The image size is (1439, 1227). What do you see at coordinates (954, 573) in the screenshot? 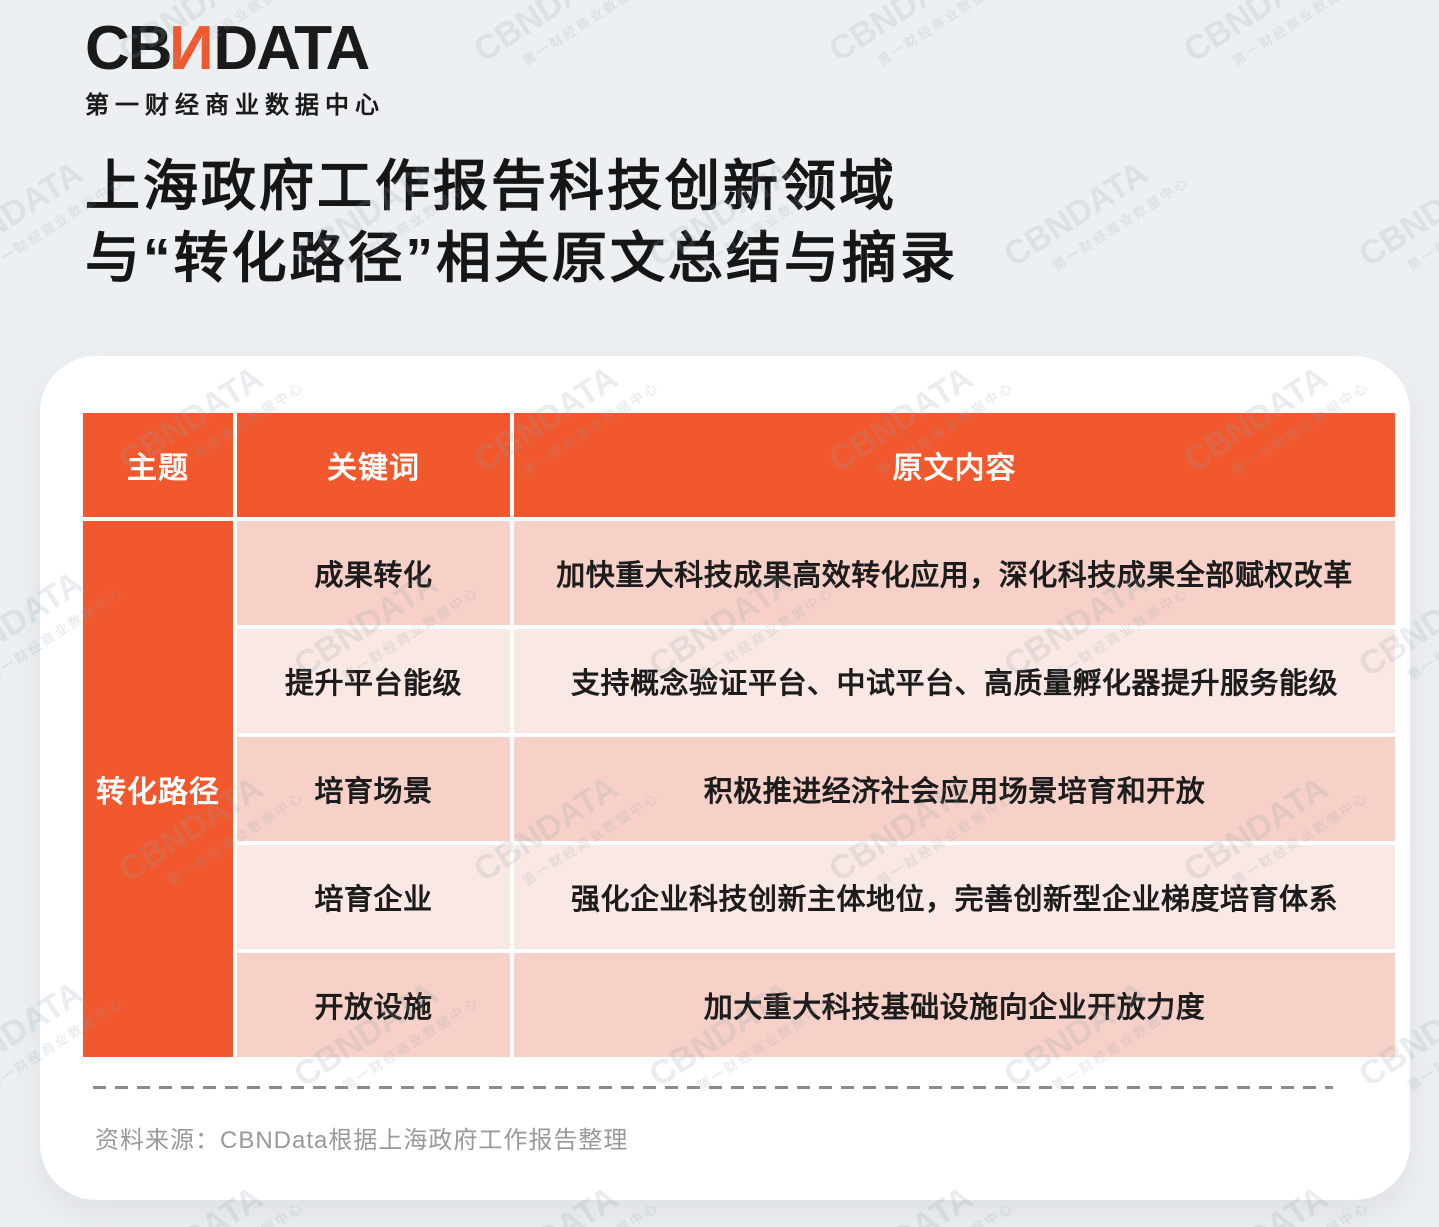
I see `content-cell: 加快重大科技成果高效转化应用，深化科技成果全部赋权改革` at bounding box center [954, 573].